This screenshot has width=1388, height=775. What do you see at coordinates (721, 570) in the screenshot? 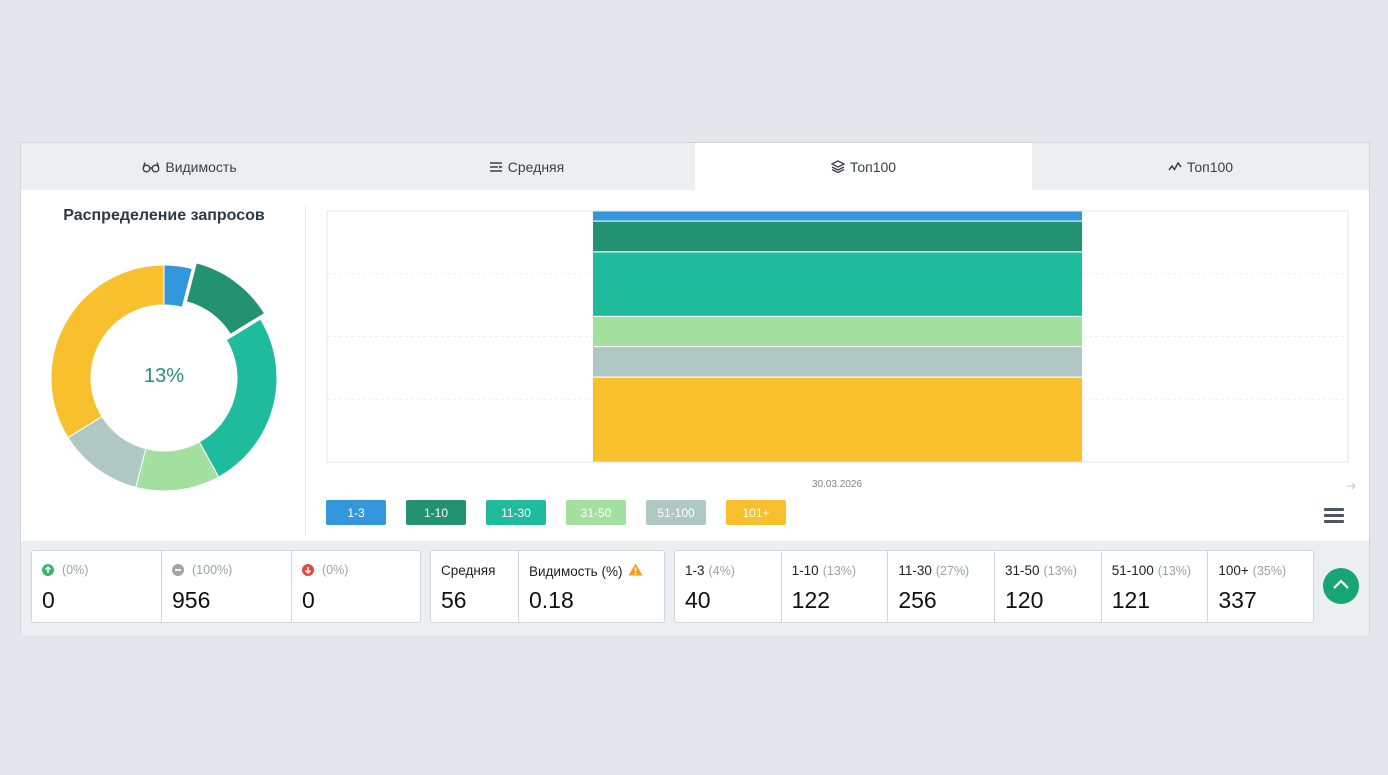
I see `stat-pct: (4%)` at bounding box center [721, 570].